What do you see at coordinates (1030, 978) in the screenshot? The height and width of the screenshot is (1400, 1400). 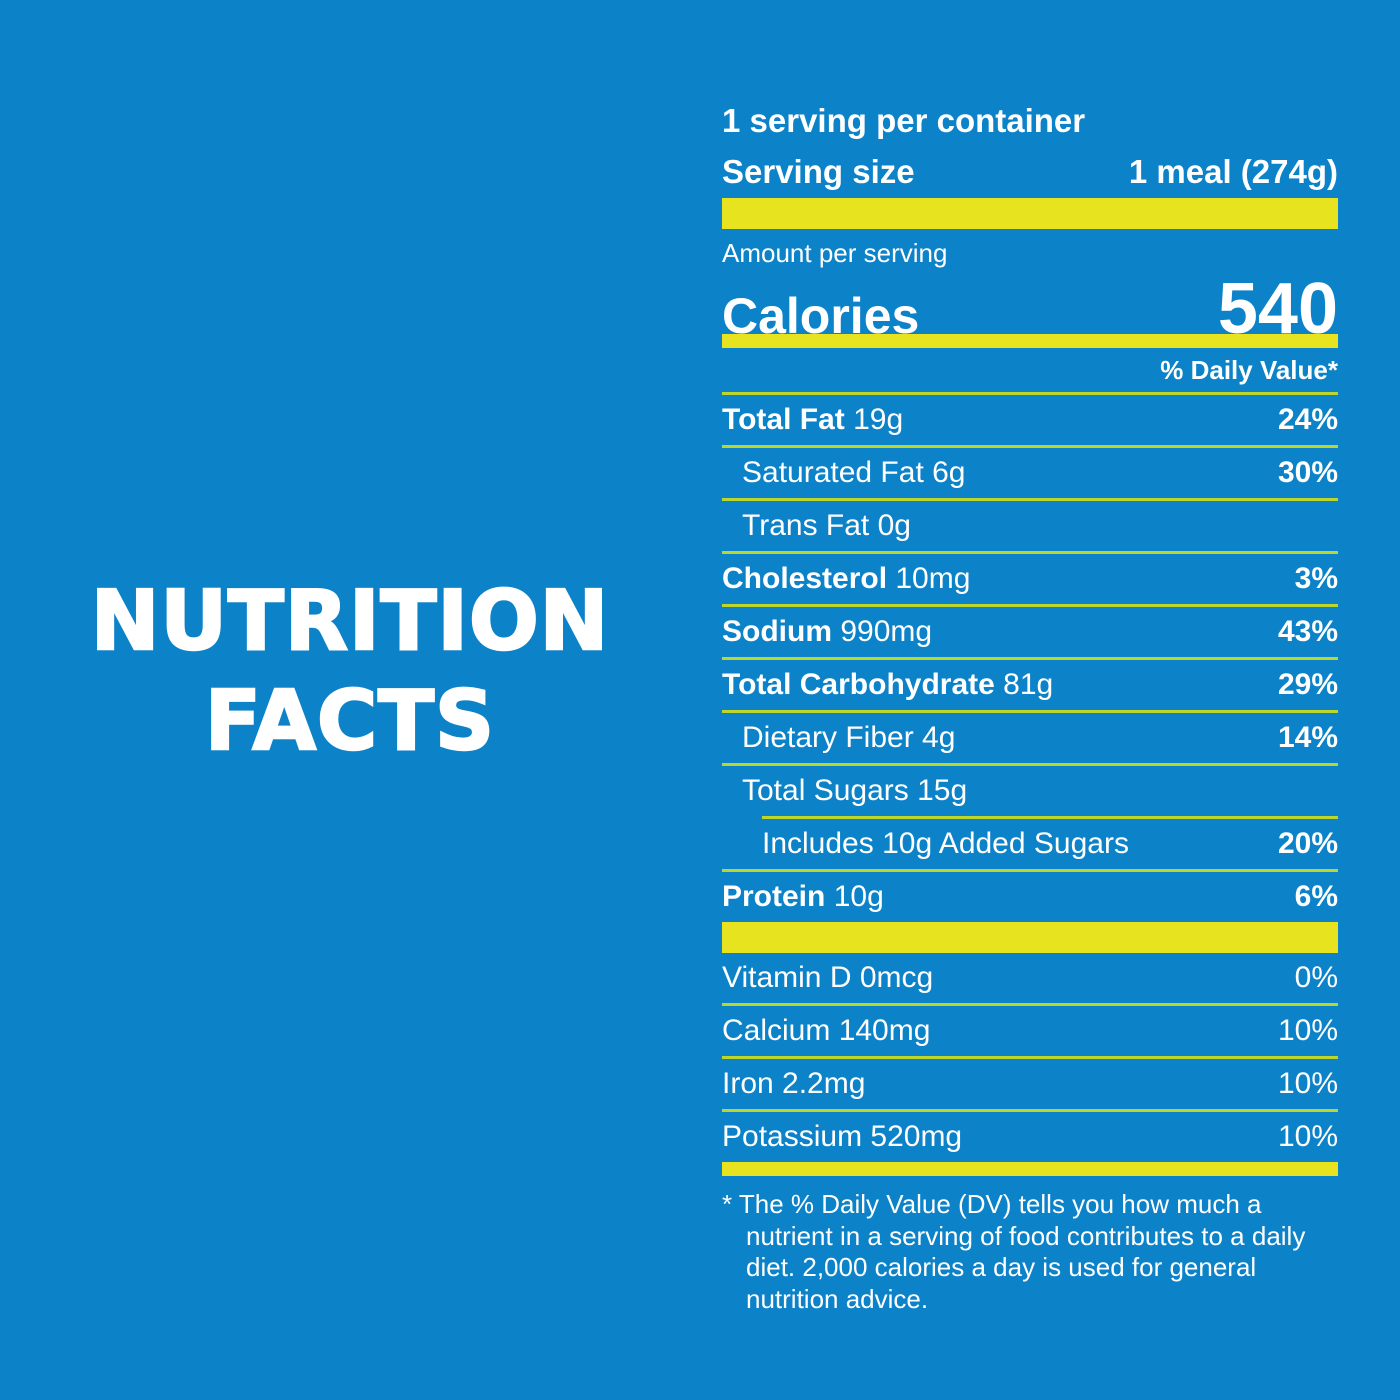 I see `vitamin-row: Vitamin D 0mcg 0%` at bounding box center [1030, 978].